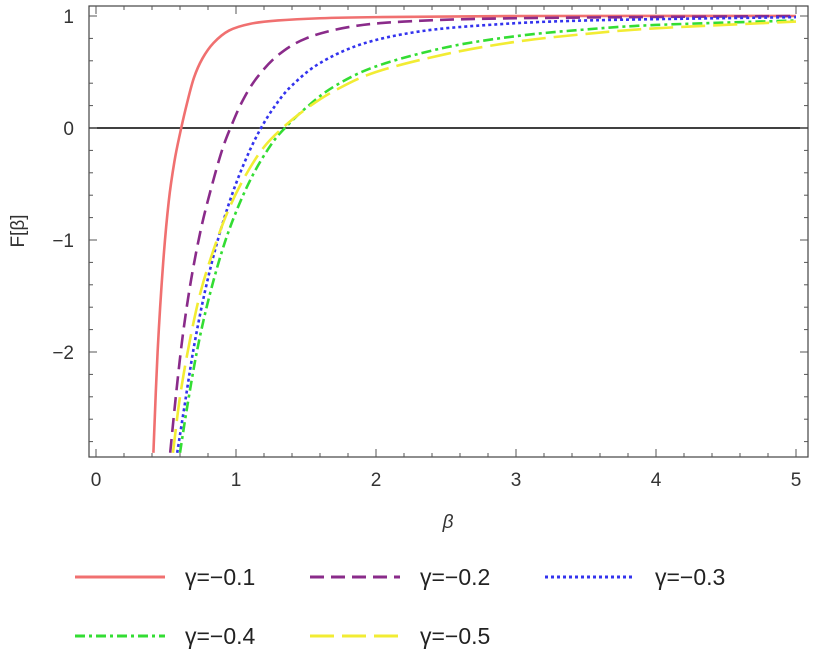 The width and height of the screenshot is (826, 655). What do you see at coordinates (220, 577) in the screenshot?
I see `legend-label-1: γ=−0.1` at bounding box center [220, 577].